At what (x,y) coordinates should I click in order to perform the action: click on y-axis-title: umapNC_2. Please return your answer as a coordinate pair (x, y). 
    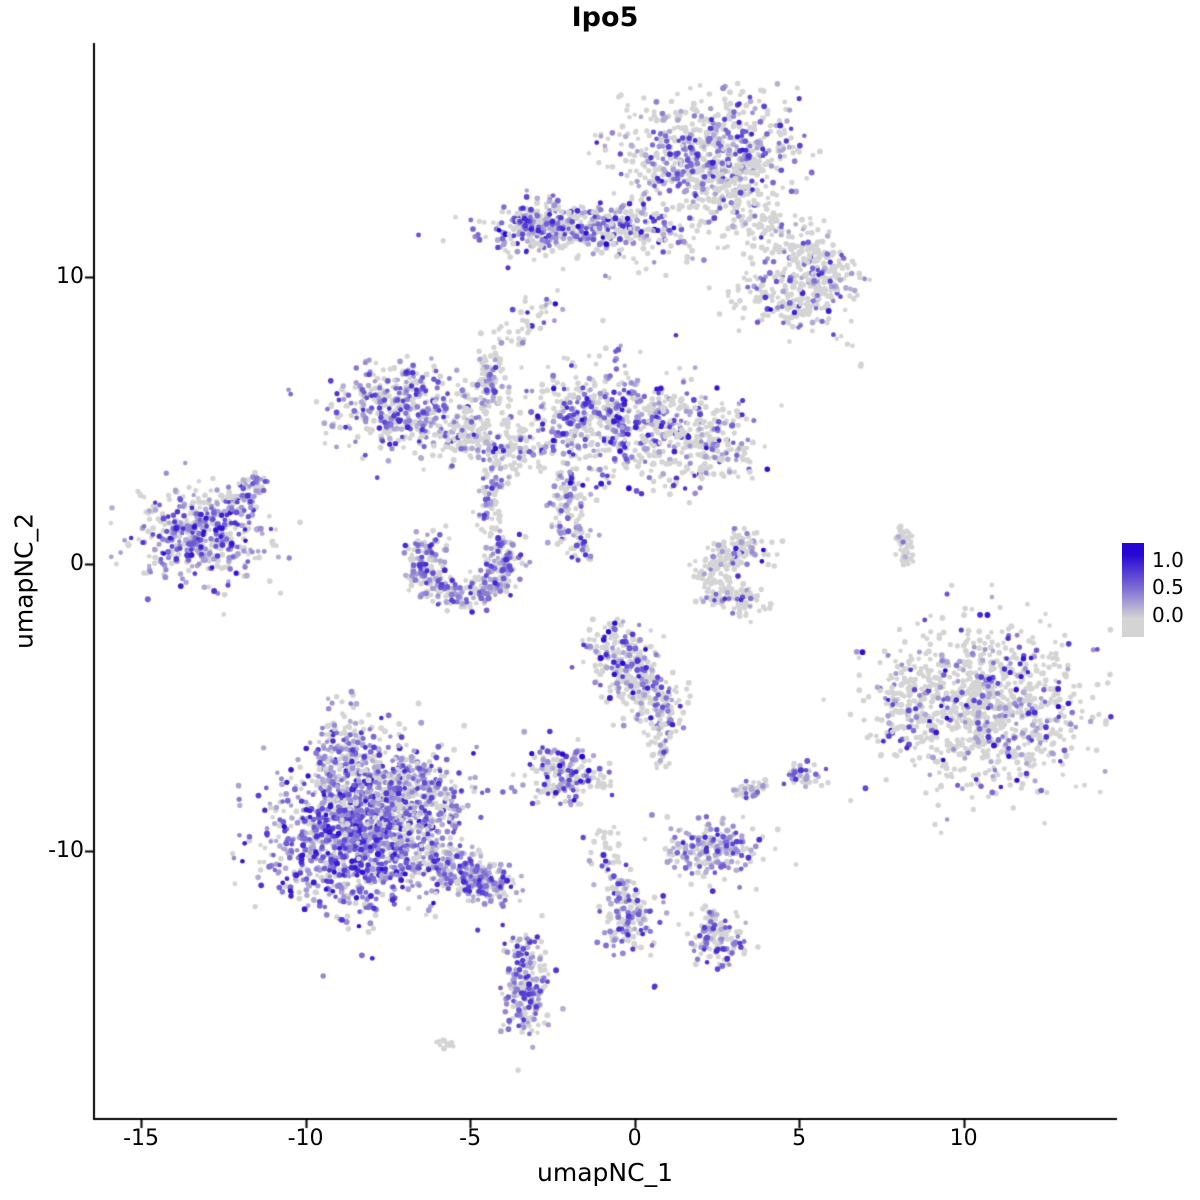
    Looking at the image, I should click on (24, 581).